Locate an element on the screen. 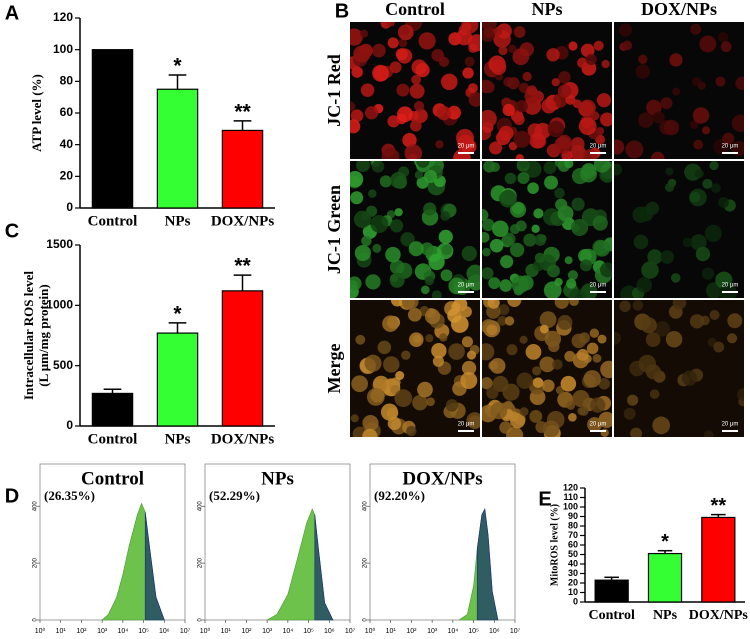 The height and width of the screenshot is (639, 750). y-tick-label: 20 is located at coordinates (67, 176).